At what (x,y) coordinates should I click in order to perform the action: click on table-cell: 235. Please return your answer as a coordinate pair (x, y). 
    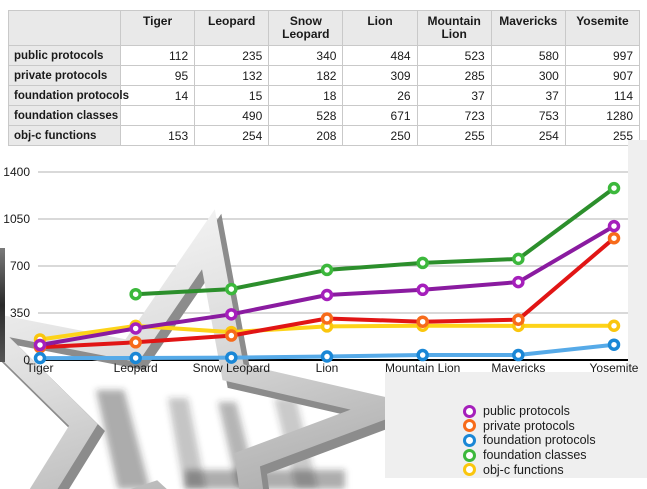
    Looking at the image, I should click on (232, 55).